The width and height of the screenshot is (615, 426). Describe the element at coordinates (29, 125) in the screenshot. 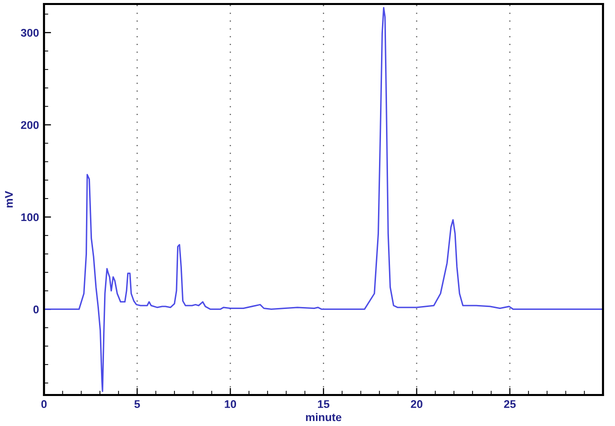

I see `y-tick-label: 200` at that location.